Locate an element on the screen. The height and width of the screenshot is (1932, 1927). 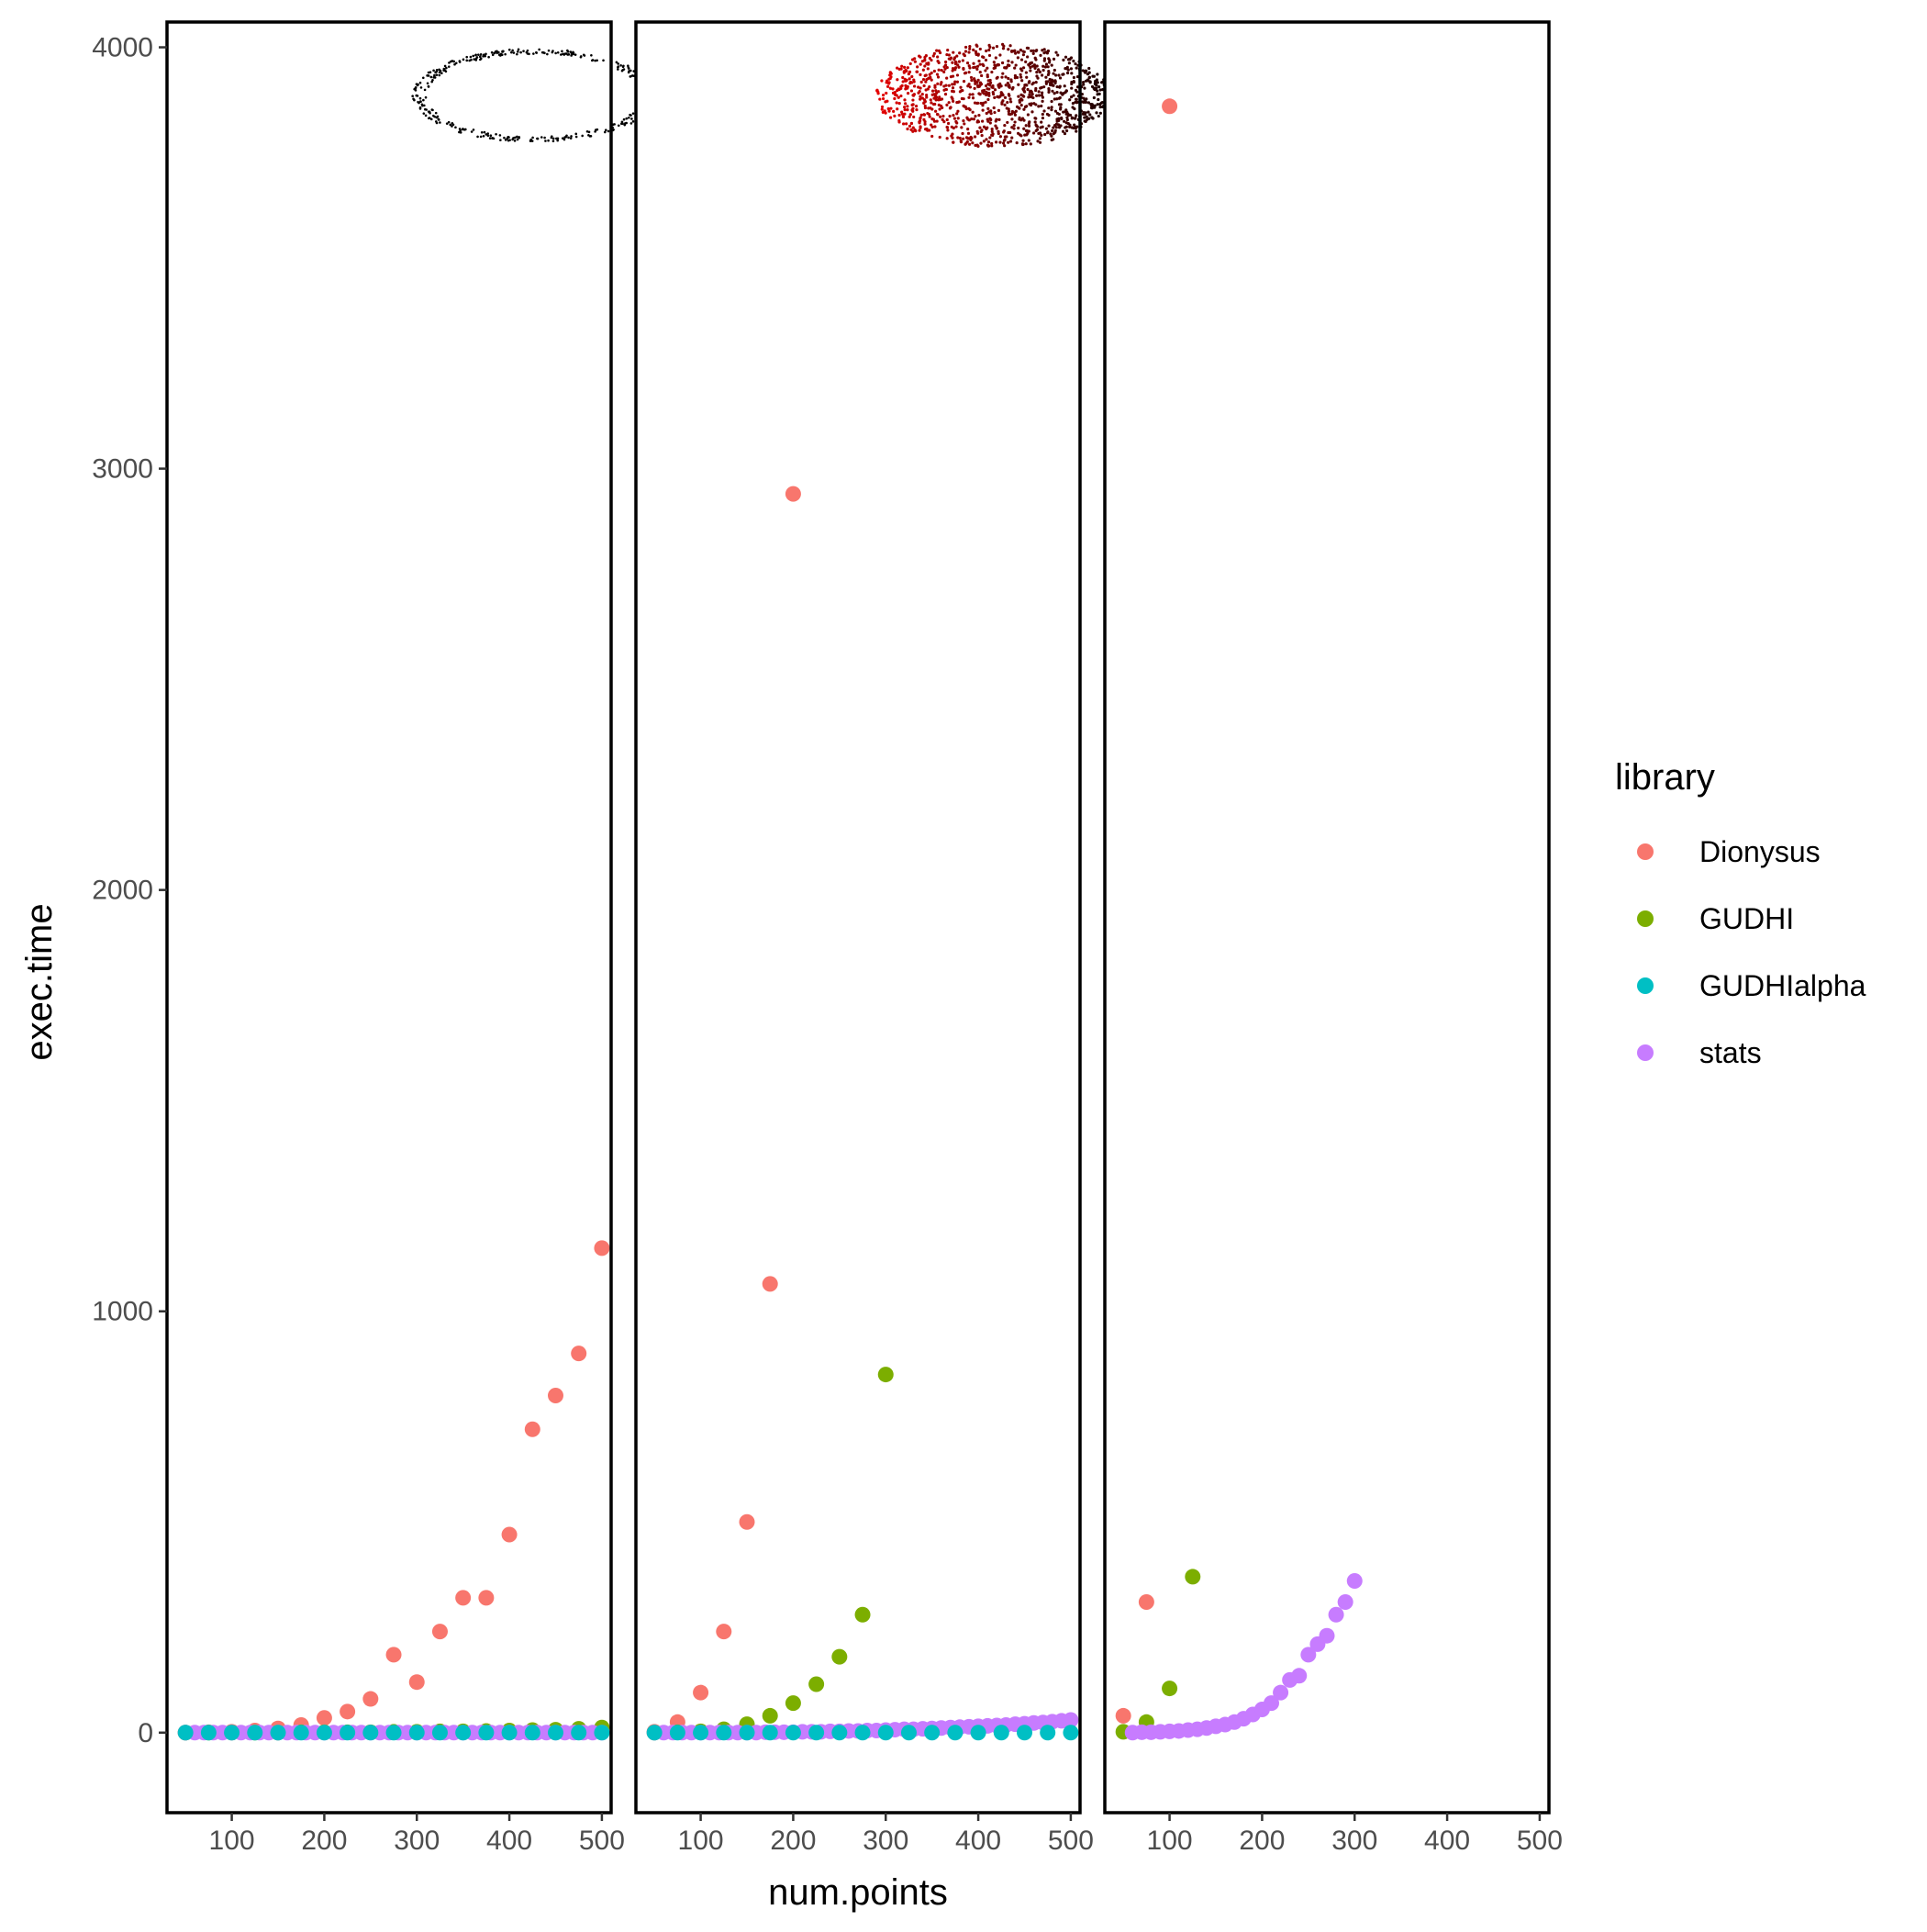
x-tick-label: 500 is located at coordinates (1540, 1841).